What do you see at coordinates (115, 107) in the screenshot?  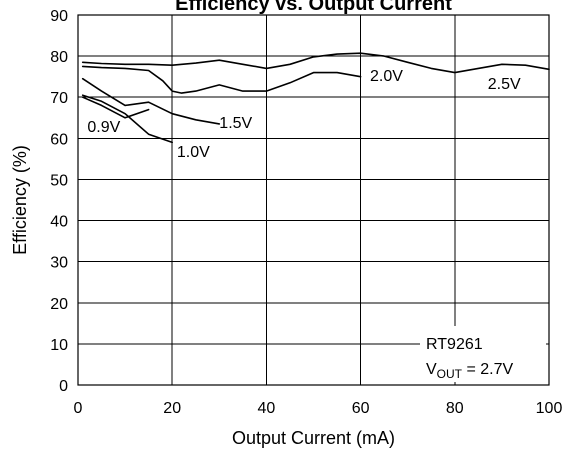 I see `series-line-0_9V` at bounding box center [115, 107].